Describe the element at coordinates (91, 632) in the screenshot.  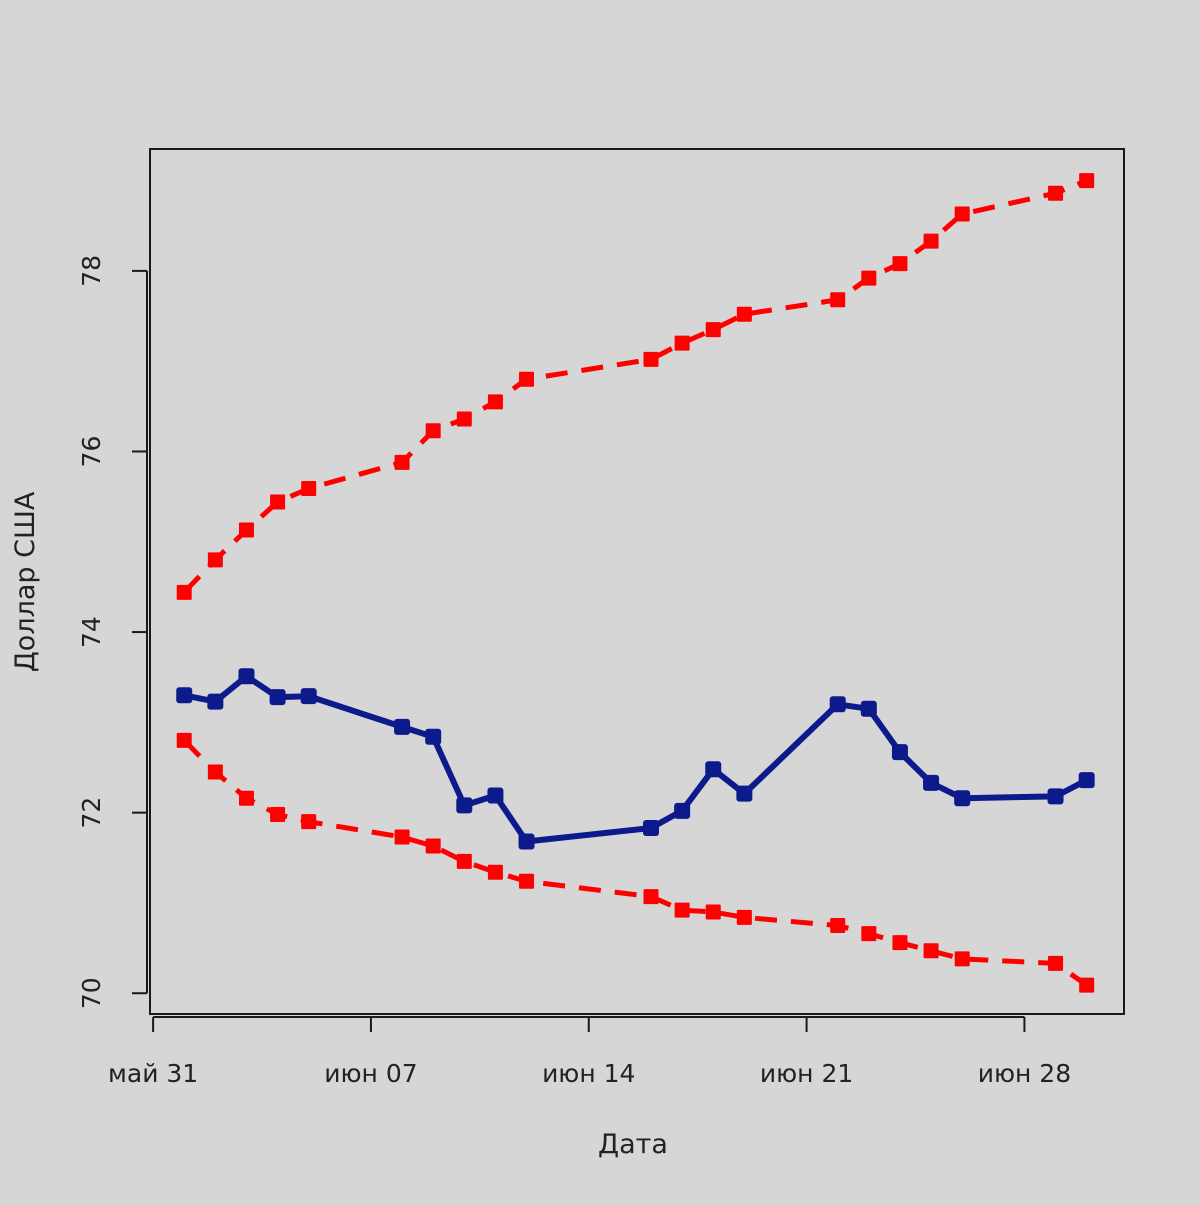
I see `y-tick-label: 74` at that location.